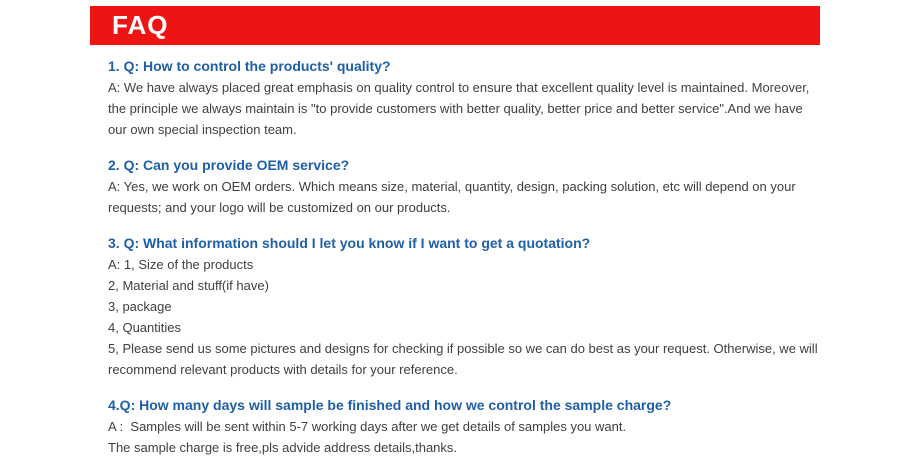  Describe the element at coordinates (202, 129) in the screenshot. I see `faq-answer-line: our own special inspection team.` at that location.